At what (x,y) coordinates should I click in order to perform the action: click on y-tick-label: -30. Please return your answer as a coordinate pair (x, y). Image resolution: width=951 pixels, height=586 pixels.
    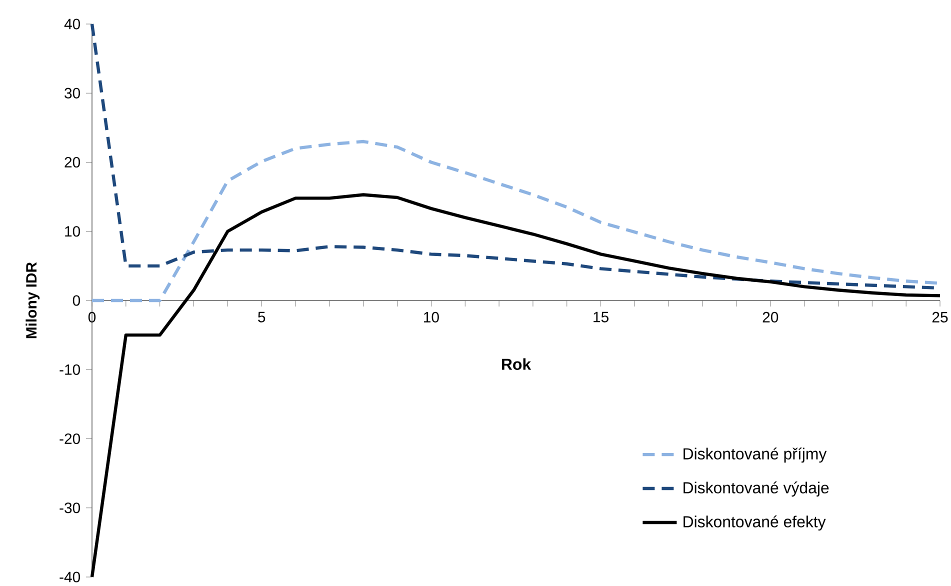
    Looking at the image, I should click on (70, 508).